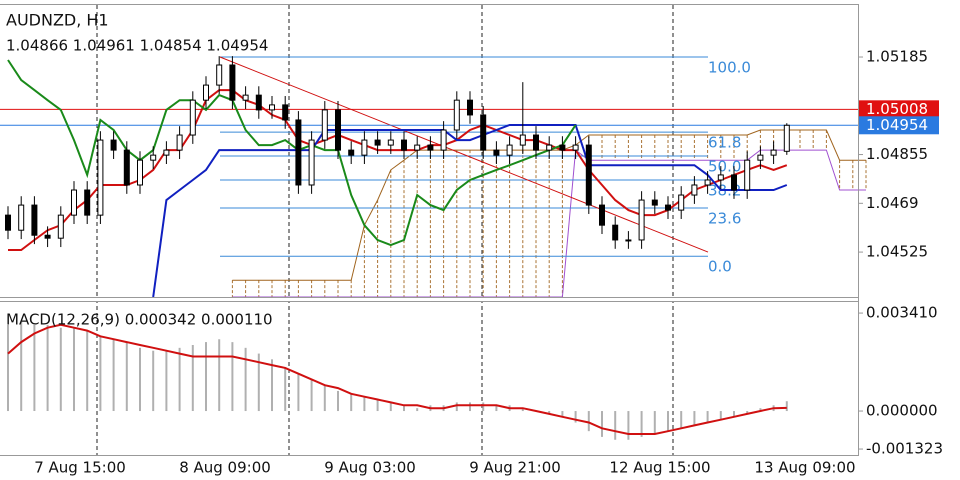 Image resolution: width=960 pixels, height=480 pixels. I want to click on x-tick-label: 9 Aug 03:00, so click(370, 468).